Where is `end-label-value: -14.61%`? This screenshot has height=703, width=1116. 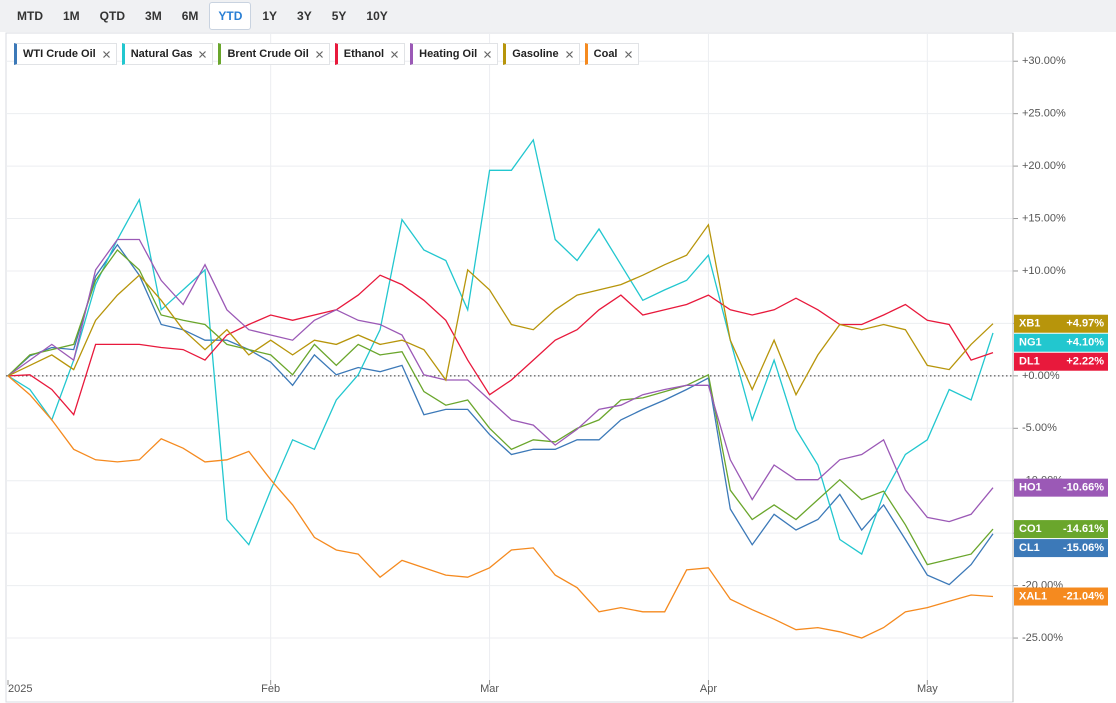
end-label-value: -14.61% is located at coordinates (1083, 529).